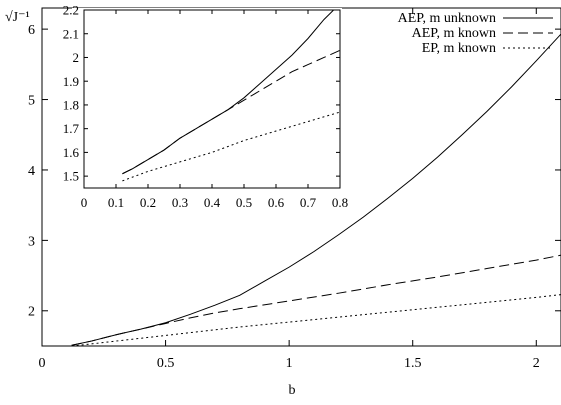 The height and width of the screenshot is (405, 561). What do you see at coordinates (31, 171) in the screenshot?
I see `main-ytick-label: 4` at bounding box center [31, 171].